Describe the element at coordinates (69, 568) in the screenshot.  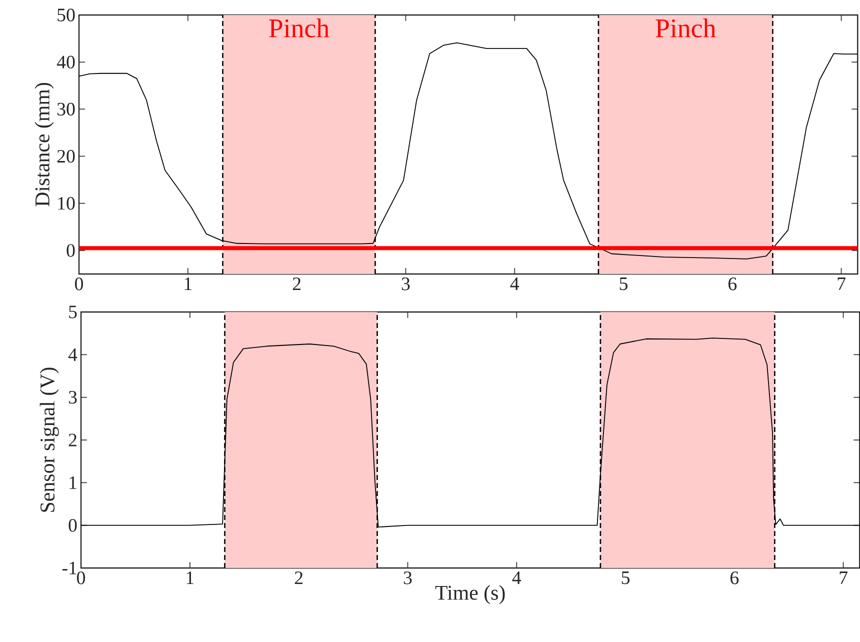
I see `y-tick-label: -1` at that location.